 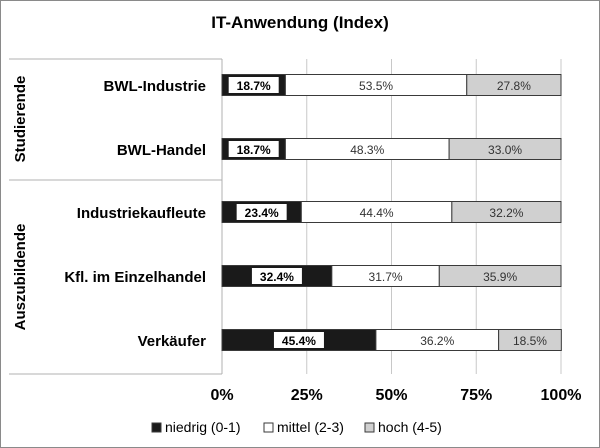 I want to click on data-label-0-1: 18.7%, so click(x=254, y=150).